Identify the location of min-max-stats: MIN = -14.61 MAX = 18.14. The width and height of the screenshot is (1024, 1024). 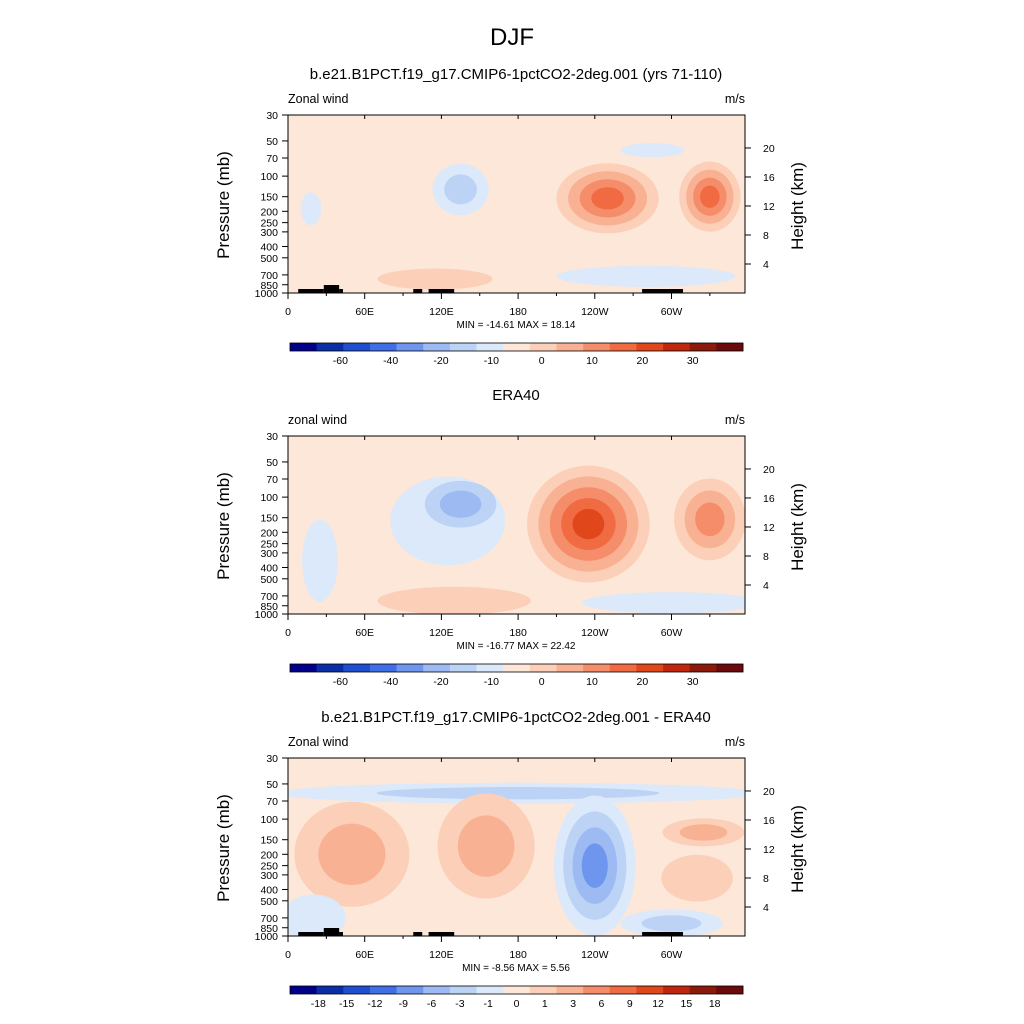
(516, 325).